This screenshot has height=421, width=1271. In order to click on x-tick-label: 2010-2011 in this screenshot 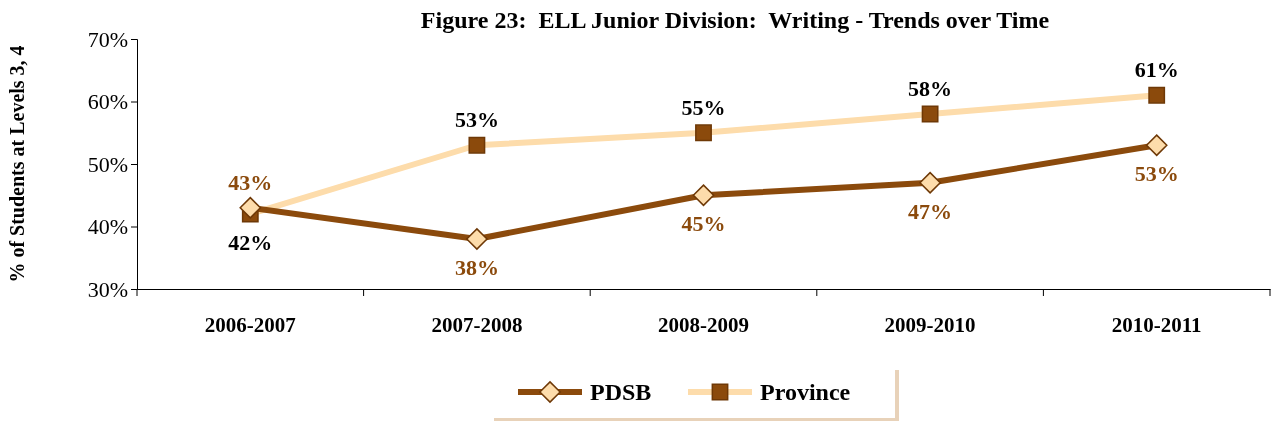, I will do `click(1156, 324)`.